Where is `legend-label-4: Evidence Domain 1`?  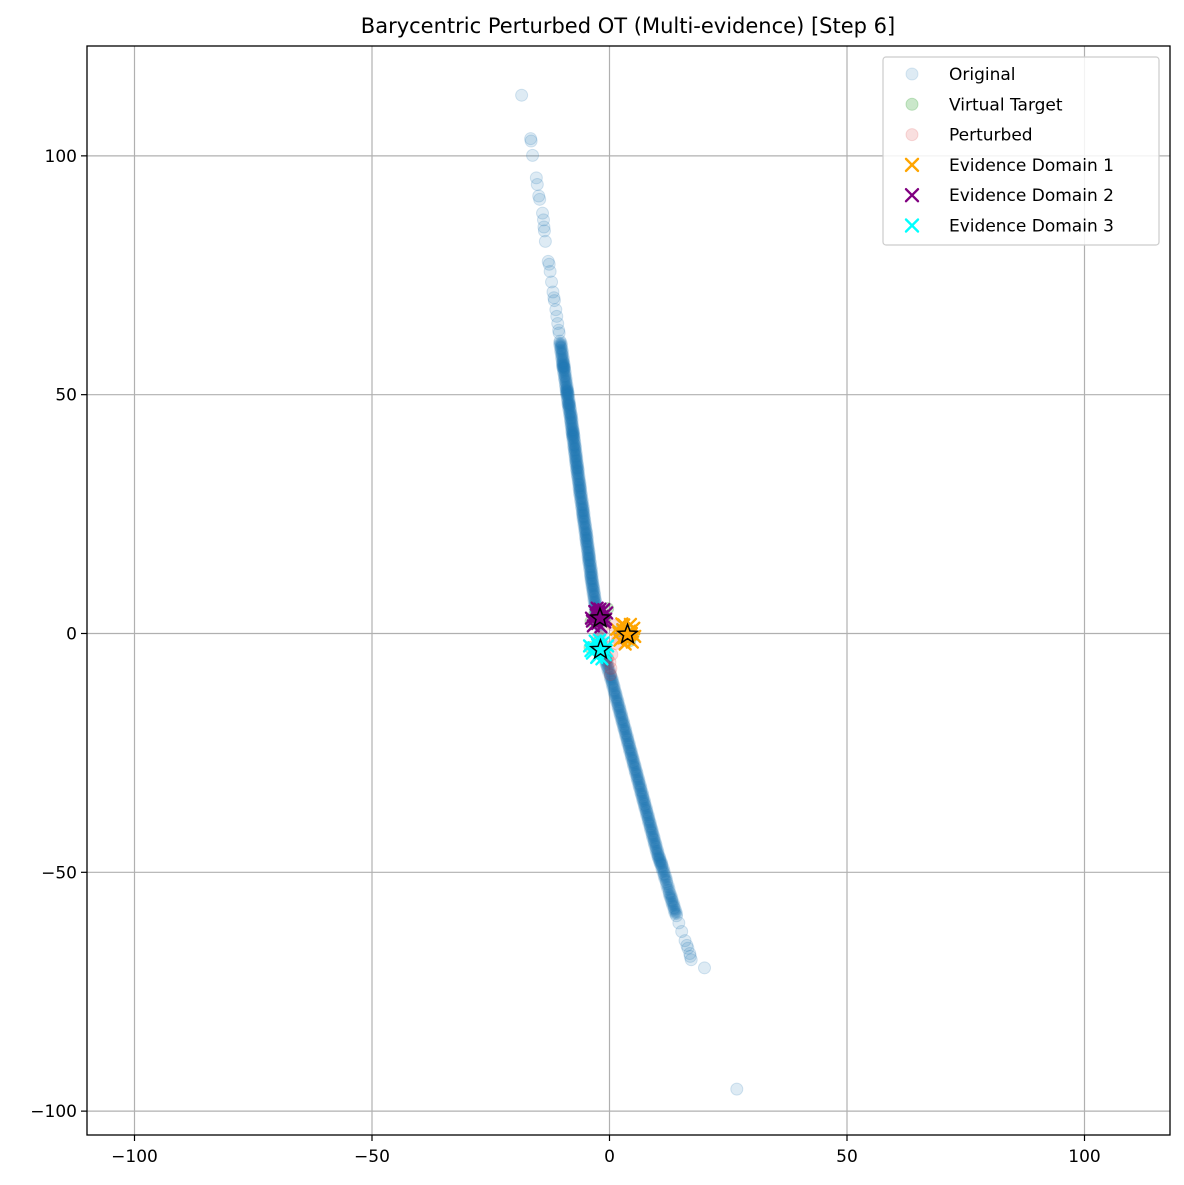 legend-label-4: Evidence Domain 1 is located at coordinates (1031, 166).